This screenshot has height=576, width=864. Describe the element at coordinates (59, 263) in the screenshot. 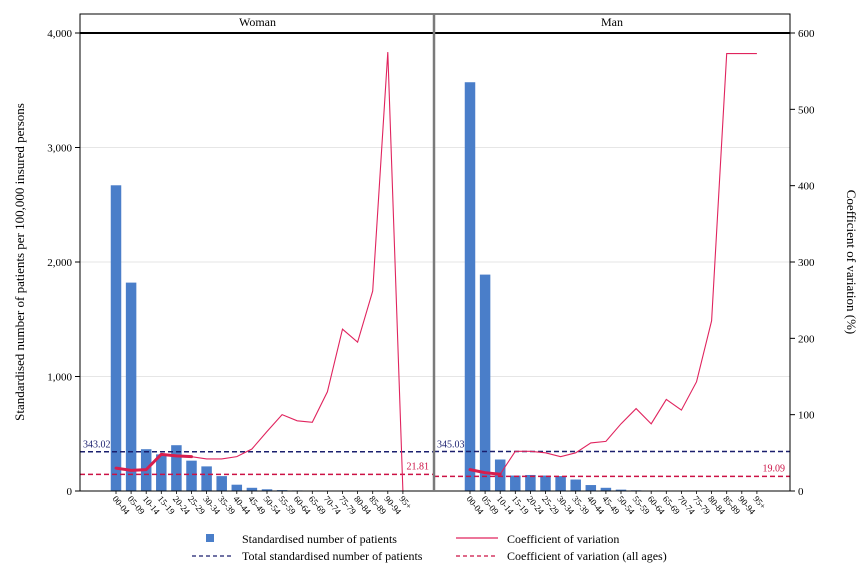

I see `y-tick-label: 2,000` at that location.